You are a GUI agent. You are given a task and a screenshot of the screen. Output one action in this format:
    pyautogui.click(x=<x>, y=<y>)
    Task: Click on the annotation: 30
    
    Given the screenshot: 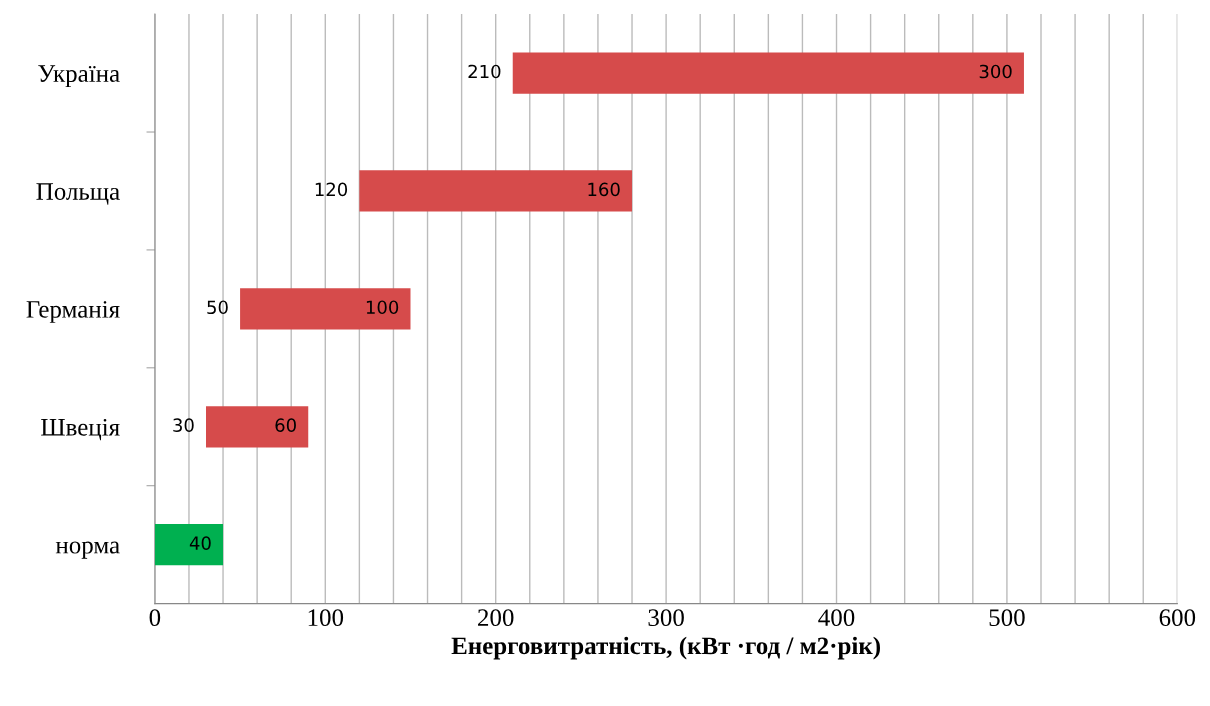 What is the action you would take?
    pyautogui.click(x=183, y=425)
    